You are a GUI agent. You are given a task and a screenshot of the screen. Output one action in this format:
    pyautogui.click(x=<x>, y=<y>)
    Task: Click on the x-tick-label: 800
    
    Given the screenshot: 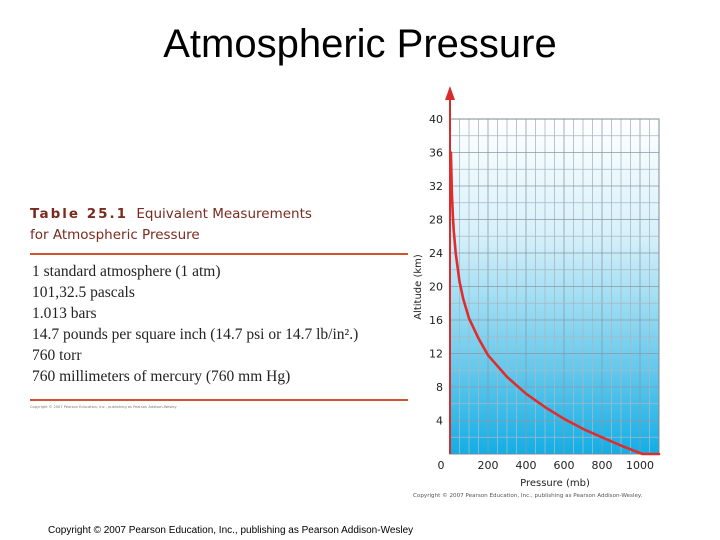 What is the action you would take?
    pyautogui.click(x=602, y=465)
    